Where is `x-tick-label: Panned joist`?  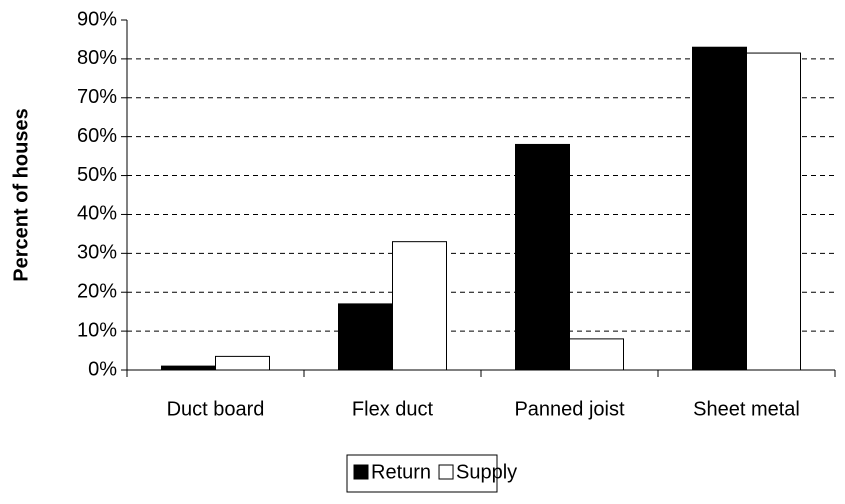
x-tick-label: Panned joist is located at coordinates (569, 409).